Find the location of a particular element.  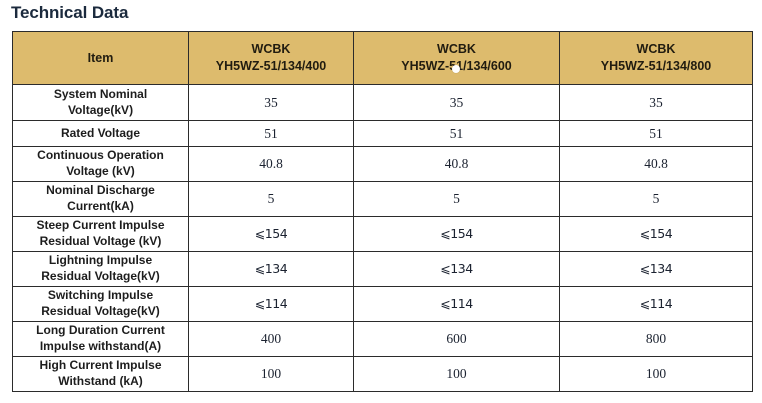

page-title: Technical Data is located at coordinates (70, 12).